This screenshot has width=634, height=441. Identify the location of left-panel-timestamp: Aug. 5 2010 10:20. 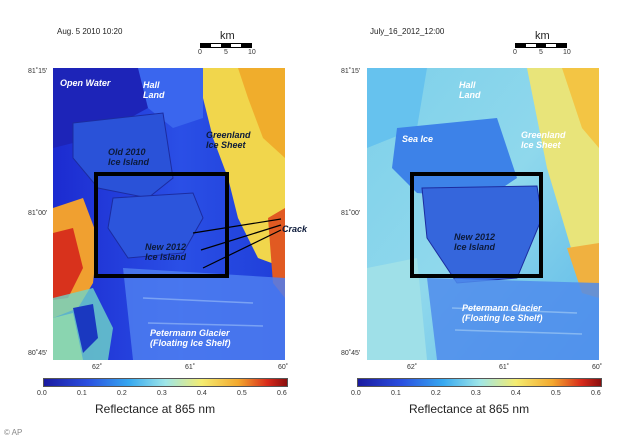
(90, 31).